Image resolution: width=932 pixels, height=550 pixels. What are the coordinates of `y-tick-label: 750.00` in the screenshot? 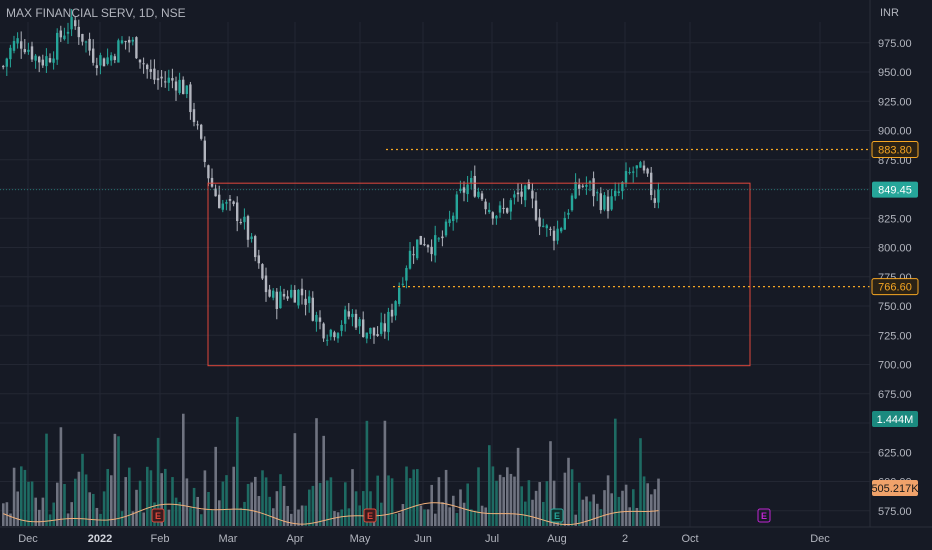 It's located at (895, 307).